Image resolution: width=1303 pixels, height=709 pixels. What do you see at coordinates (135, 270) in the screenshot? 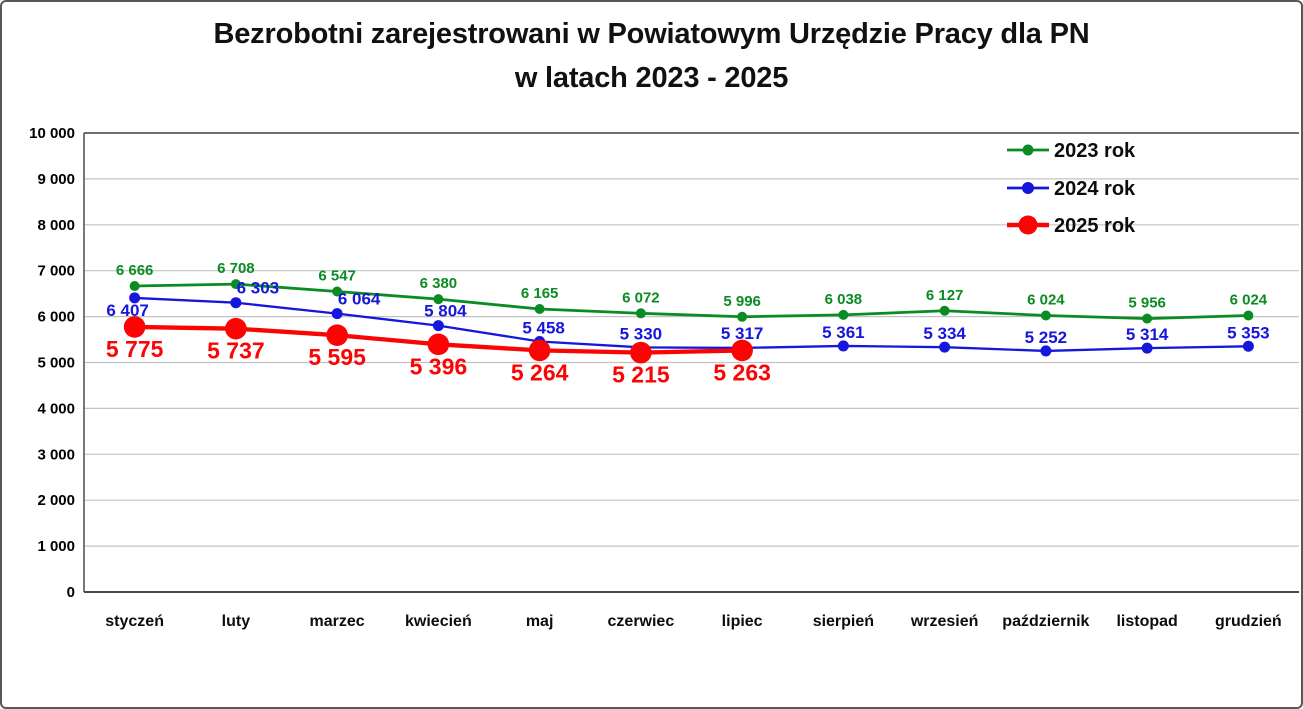
I see `data-label: 6 666` at bounding box center [135, 270].